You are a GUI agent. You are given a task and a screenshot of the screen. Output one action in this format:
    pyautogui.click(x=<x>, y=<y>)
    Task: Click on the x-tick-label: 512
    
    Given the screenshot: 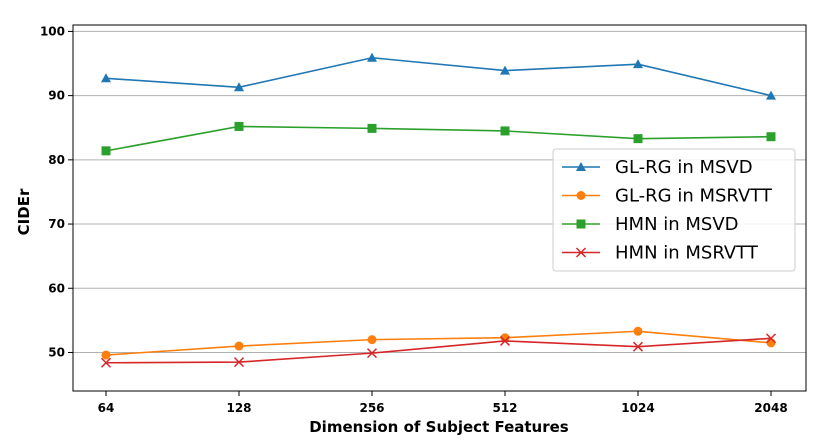 What is the action you would take?
    pyautogui.click(x=504, y=408)
    